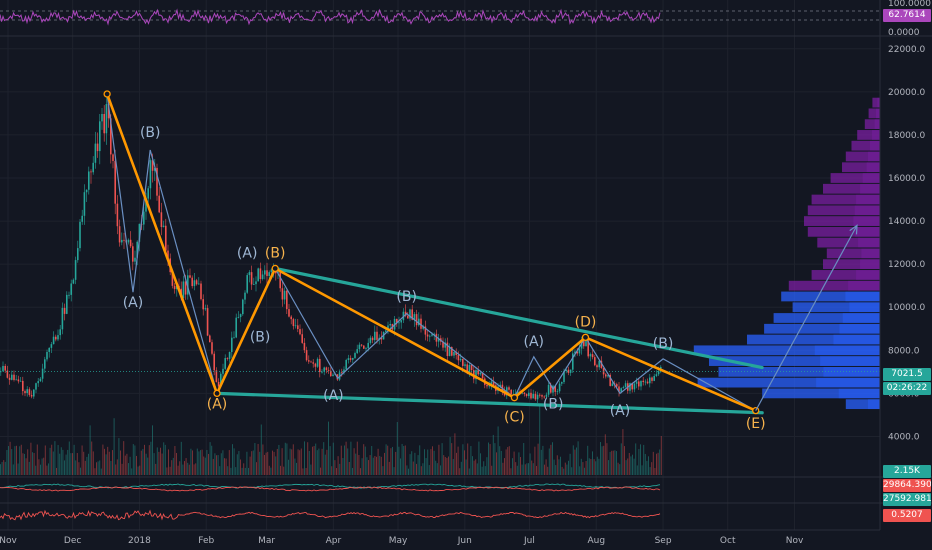 This screenshot has width=932, height=550. Describe the element at coordinates (466, 498) in the screenshot. I see `indicator-panes` at that location.